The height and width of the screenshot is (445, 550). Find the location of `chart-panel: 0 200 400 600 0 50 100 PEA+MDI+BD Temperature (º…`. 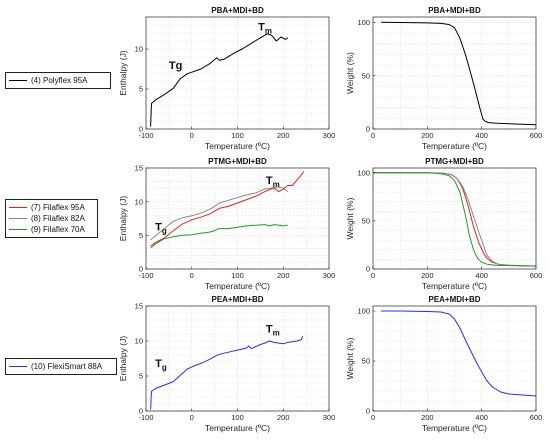

chart-panel: 0 200 400 600 0 50 100 PEA+MDI+BD Temperature (º… is located at coordinates (443, 364).